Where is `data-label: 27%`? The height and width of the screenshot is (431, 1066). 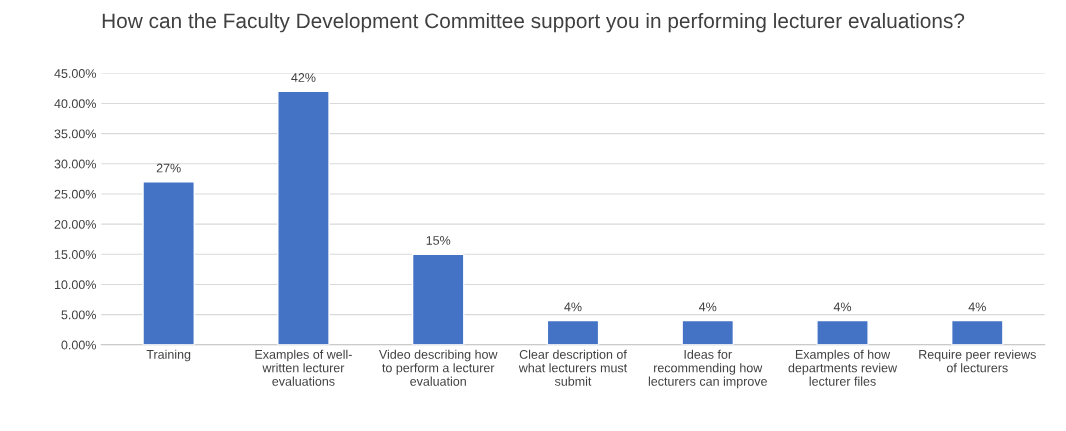 data-label: 27% is located at coordinates (168, 168).